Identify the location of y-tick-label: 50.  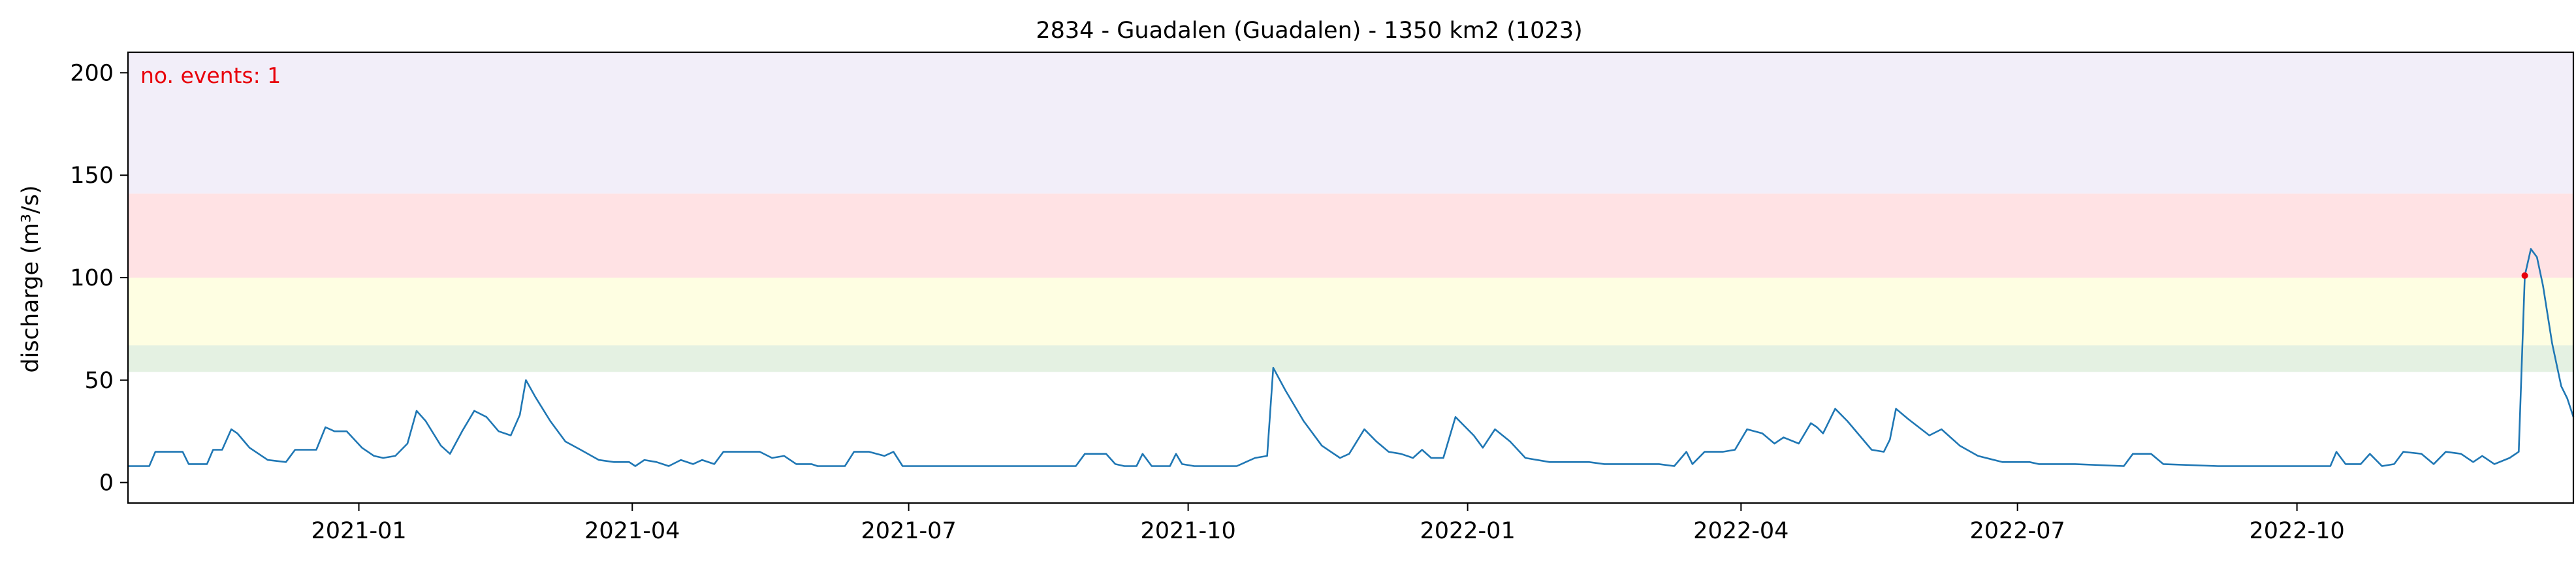
(99, 381).